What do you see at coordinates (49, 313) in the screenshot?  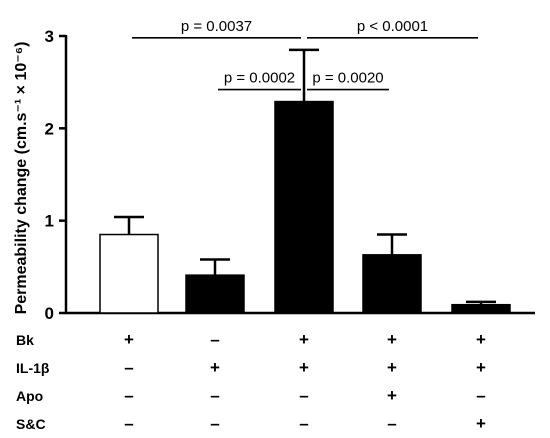 I see `y-tick-label: 0` at bounding box center [49, 313].